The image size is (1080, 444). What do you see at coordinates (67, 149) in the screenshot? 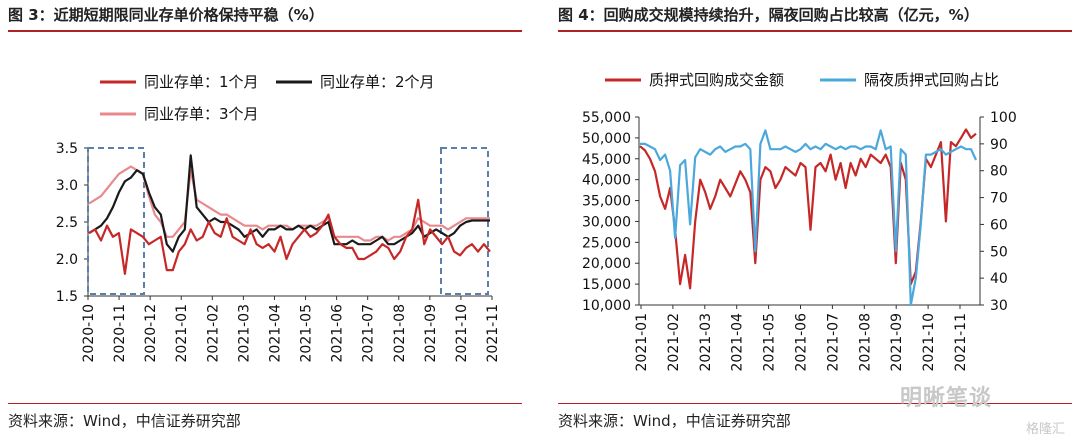
I see `y-tick-label: 3.5` at bounding box center [67, 149].